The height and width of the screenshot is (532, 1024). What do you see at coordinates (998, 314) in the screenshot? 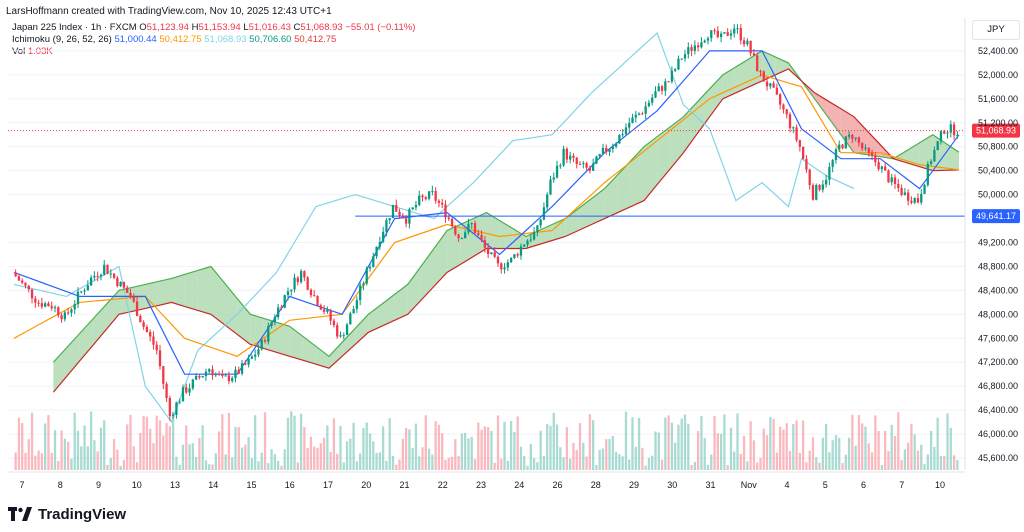
I see `y-tick-label: 48,000.00` at bounding box center [998, 314].